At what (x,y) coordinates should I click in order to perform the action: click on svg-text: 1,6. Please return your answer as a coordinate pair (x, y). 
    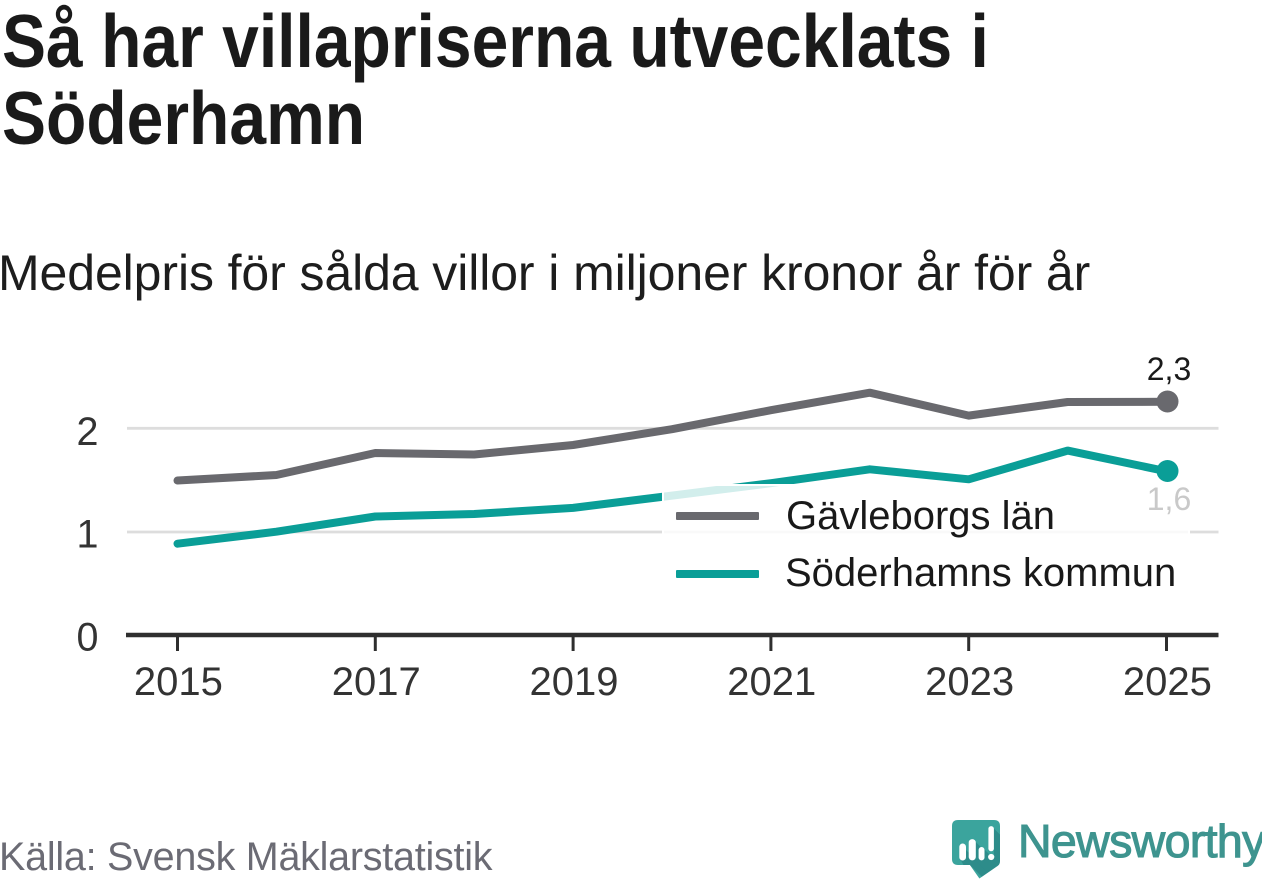
    Looking at the image, I should click on (1169, 499).